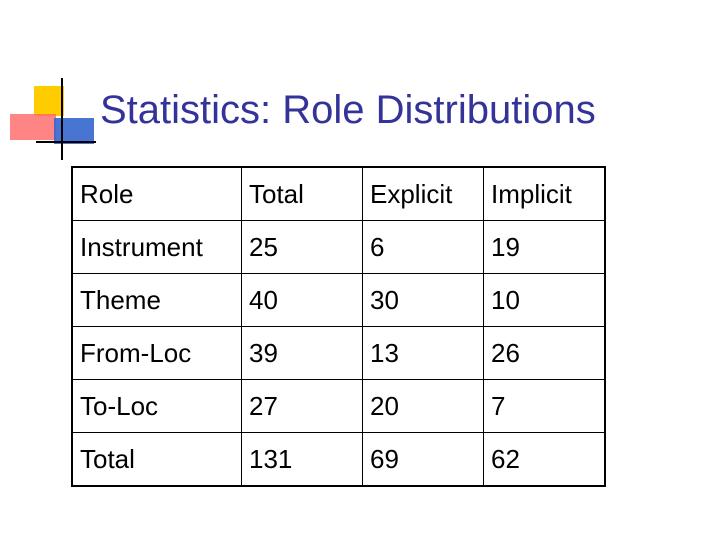 The image size is (720, 540). Describe the element at coordinates (544, 193) in the screenshot. I see `table-cell: Implicit` at that location.